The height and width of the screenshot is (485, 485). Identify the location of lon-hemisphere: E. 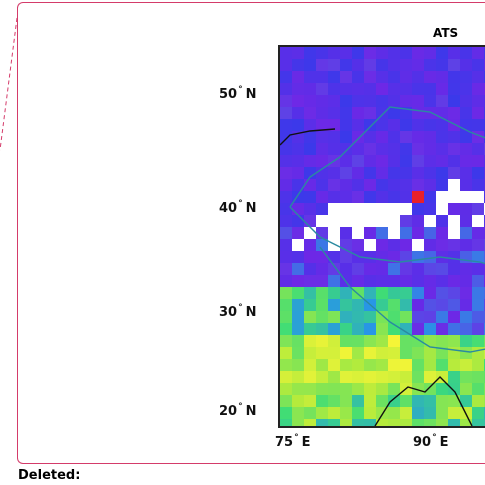
(444, 442).